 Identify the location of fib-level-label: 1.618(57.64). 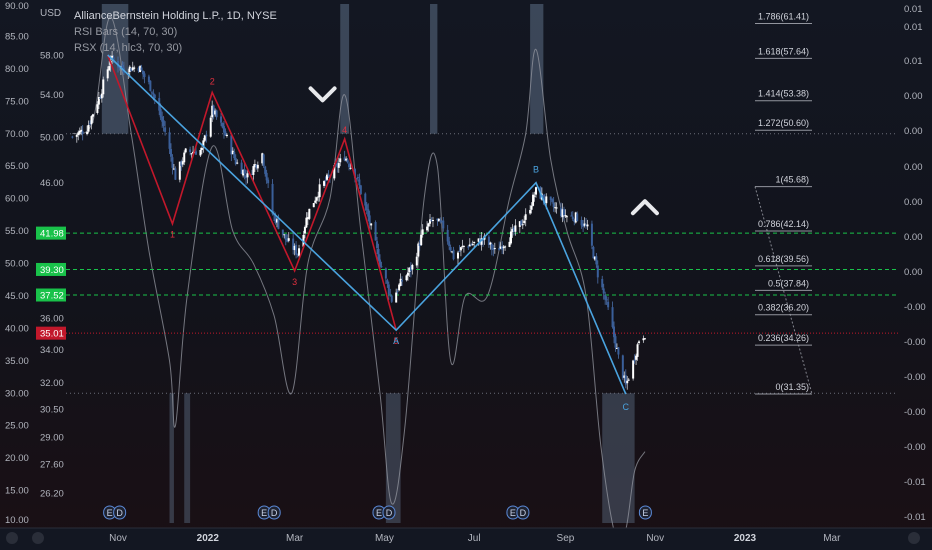
(783, 51).